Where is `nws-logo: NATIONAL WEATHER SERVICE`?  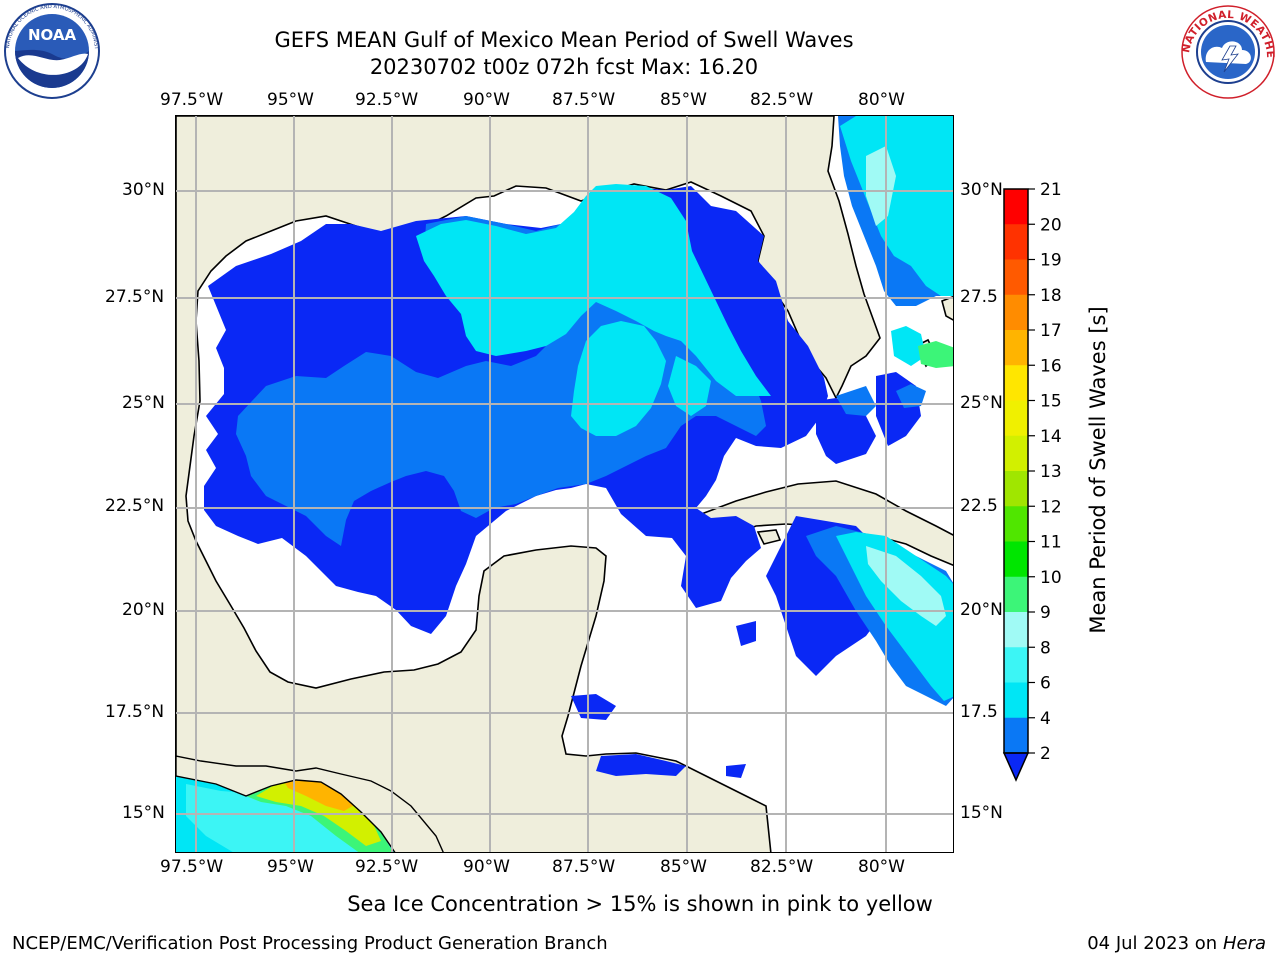 nws-logo: NATIONAL WEATHER SERVICE is located at coordinates (1226, 50).